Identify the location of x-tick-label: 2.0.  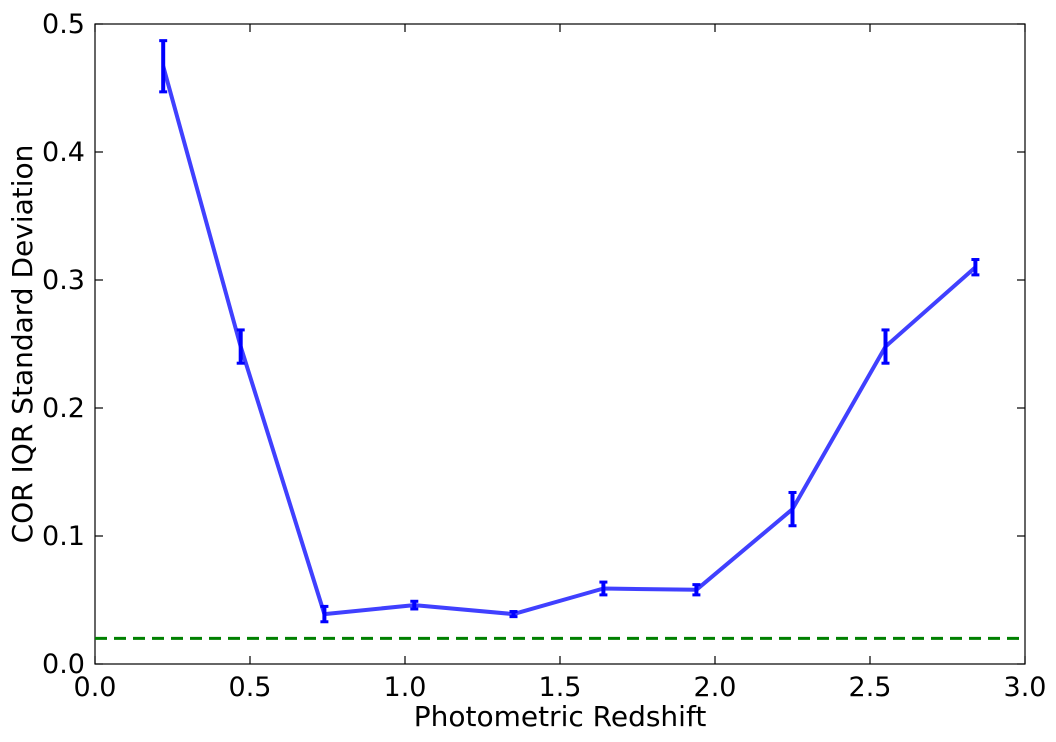
(715, 687).